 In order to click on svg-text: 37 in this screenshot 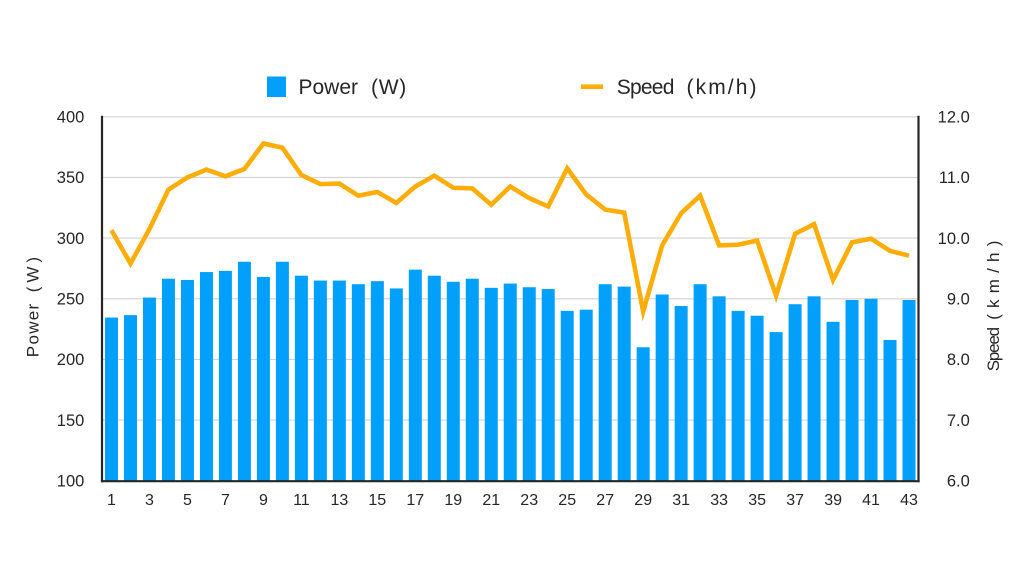, I will do `click(795, 500)`.